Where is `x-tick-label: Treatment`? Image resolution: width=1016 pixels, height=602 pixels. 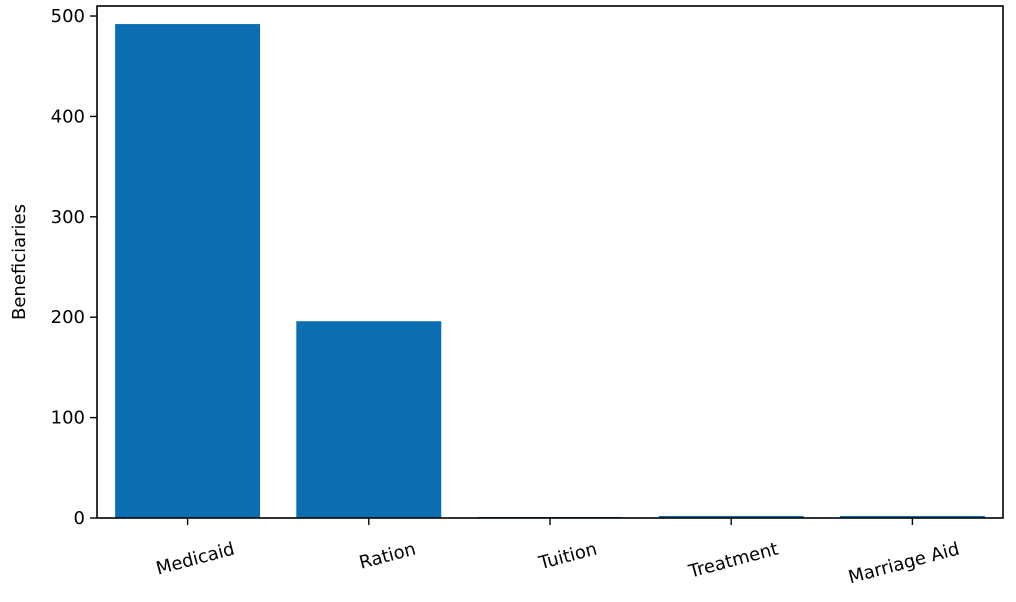
x-tick-label: Treatment is located at coordinates (733, 561).